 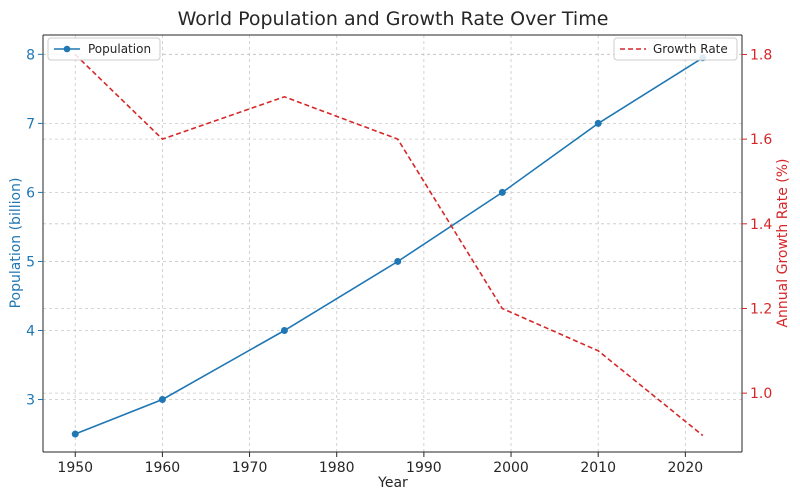 I want to click on legend-growth-rate: Growth Rate, so click(x=675, y=49).